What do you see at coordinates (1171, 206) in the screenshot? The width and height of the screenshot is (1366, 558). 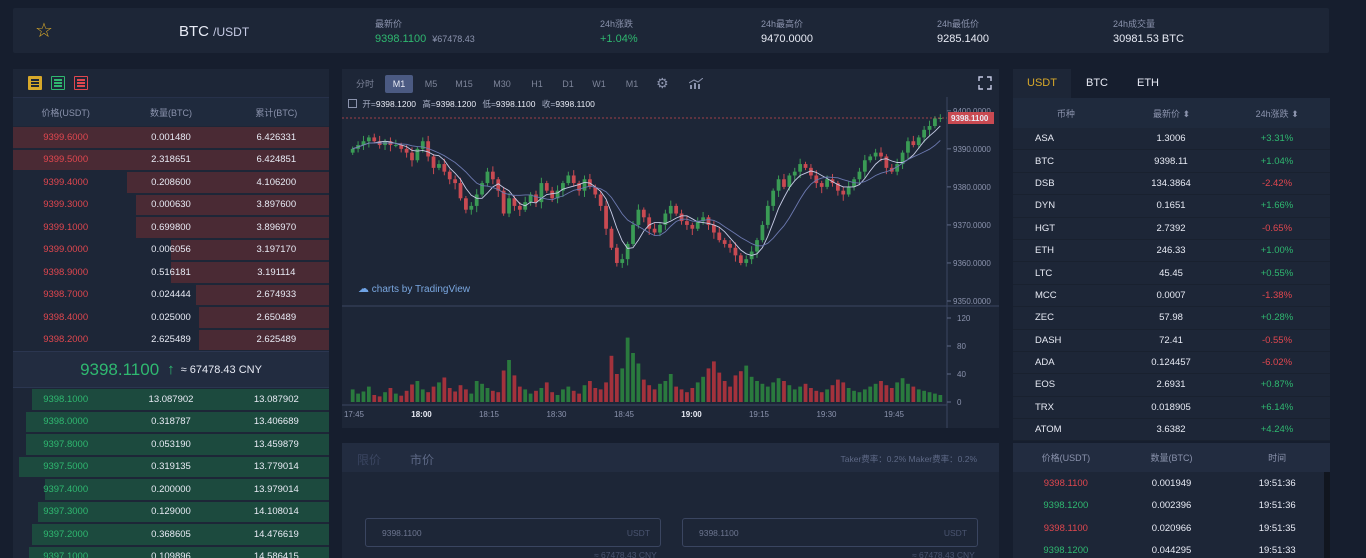 I see `market-row: DYN 0.1651 +1.66%` at bounding box center [1171, 206].